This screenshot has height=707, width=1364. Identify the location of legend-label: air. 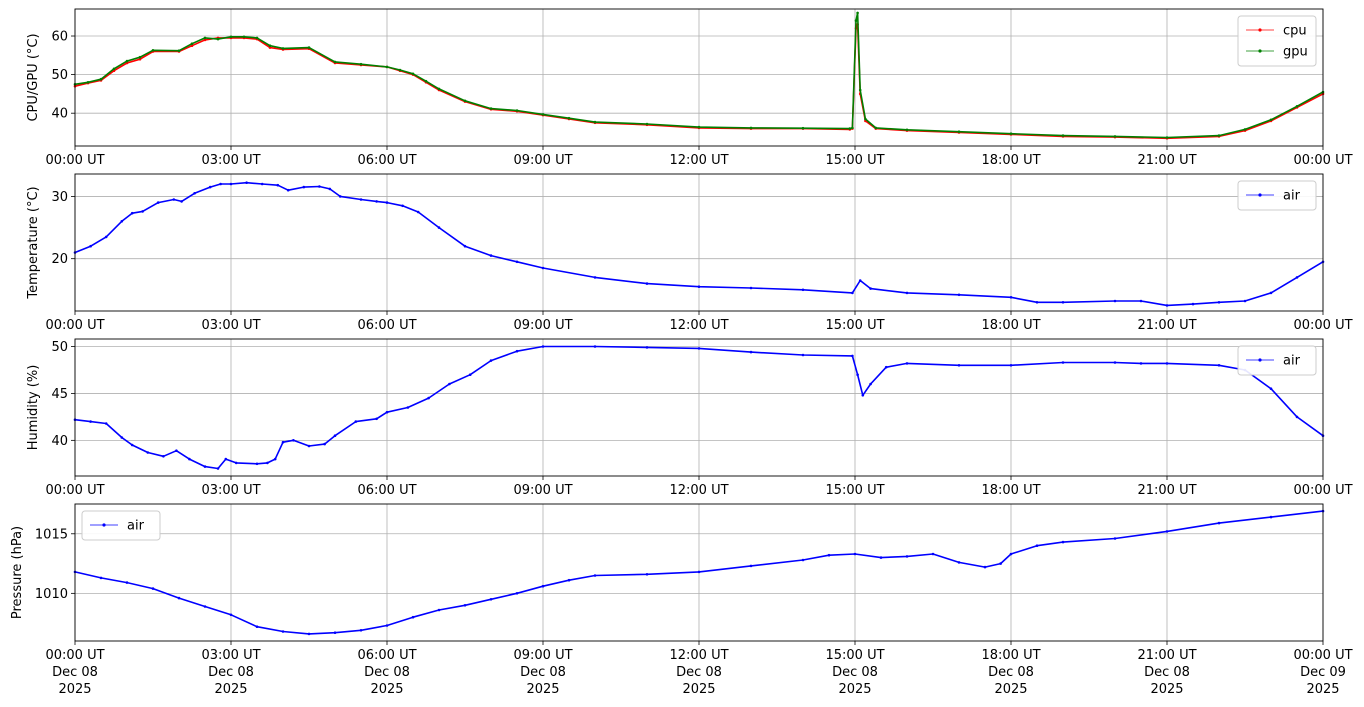
(1292, 196).